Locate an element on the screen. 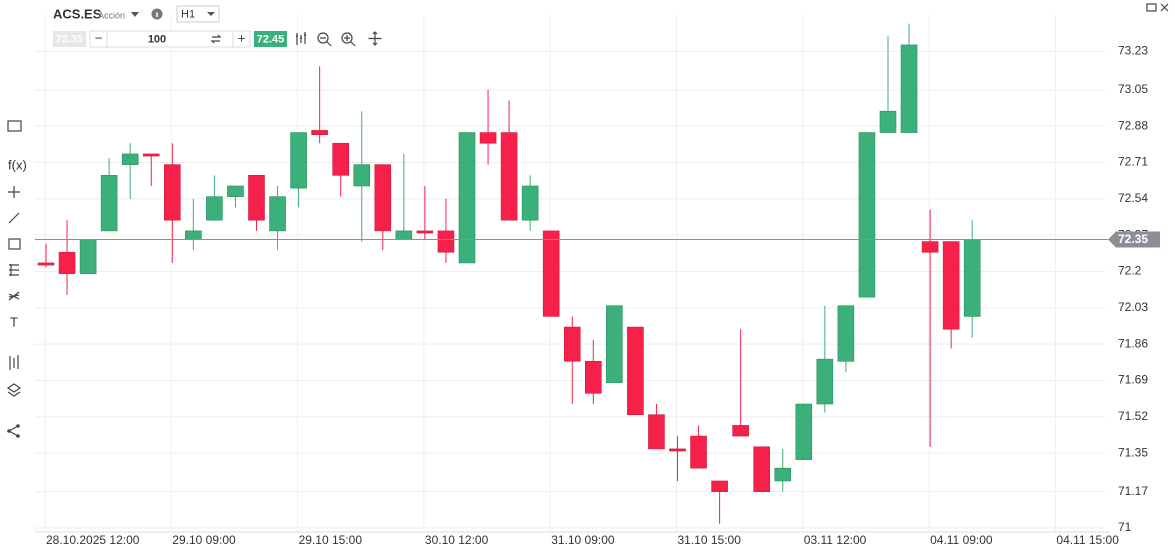 This screenshot has height=556, width=1175. current-price-label: 72.35 is located at coordinates (1133, 239).